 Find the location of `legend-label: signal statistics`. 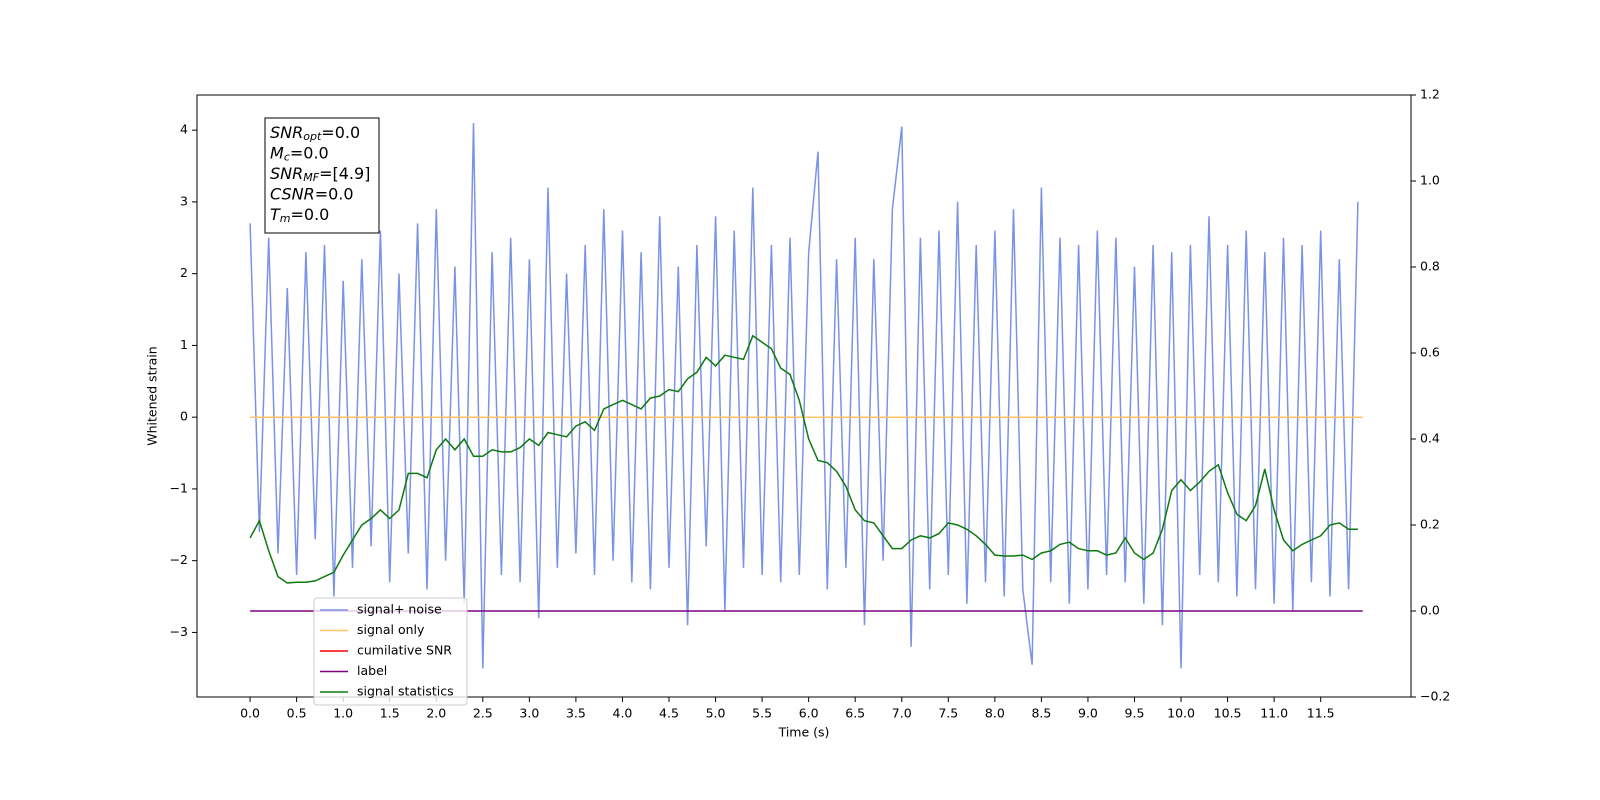

legend-label: signal statistics is located at coordinates (405, 691).